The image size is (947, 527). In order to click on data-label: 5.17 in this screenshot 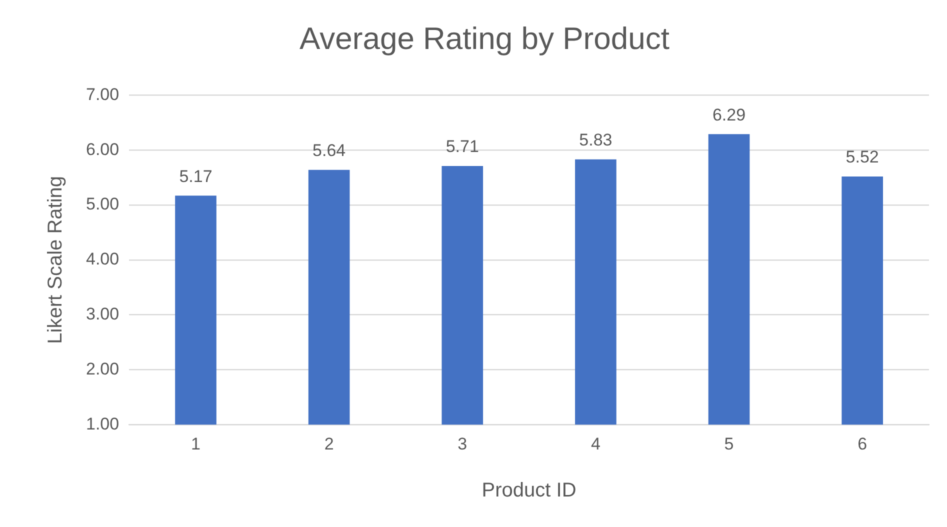, I will do `click(195, 176)`.